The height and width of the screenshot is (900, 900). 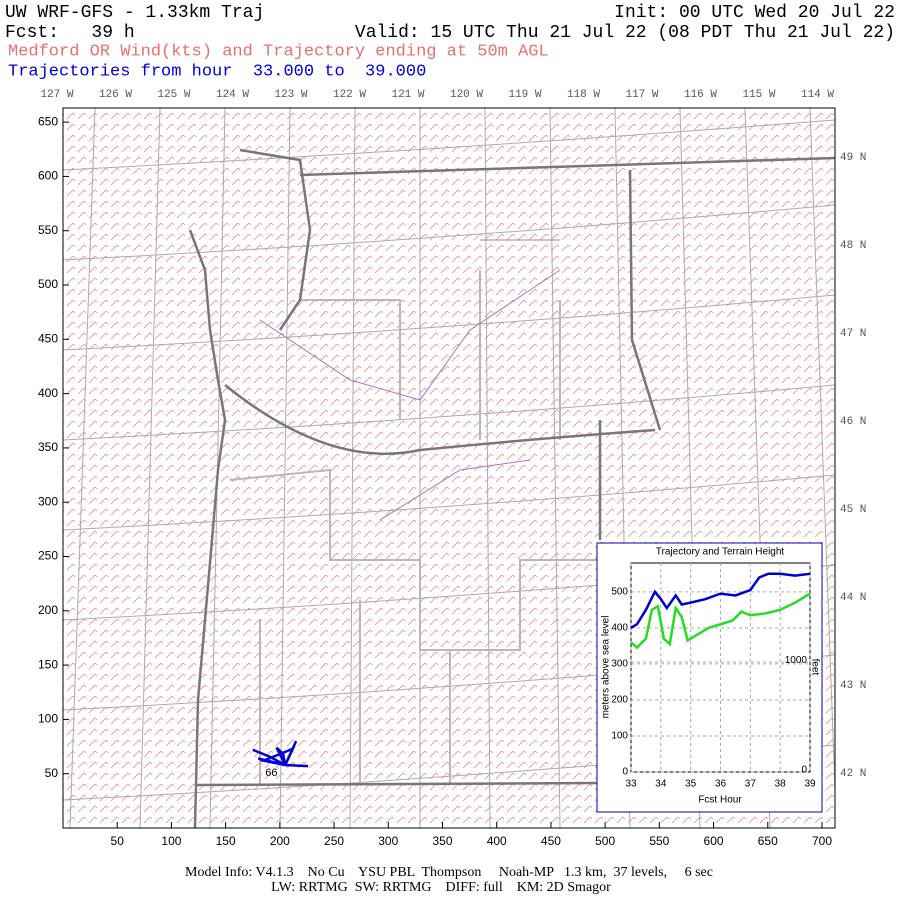 I want to click on latitude-label: 43 N, so click(x=853, y=686).